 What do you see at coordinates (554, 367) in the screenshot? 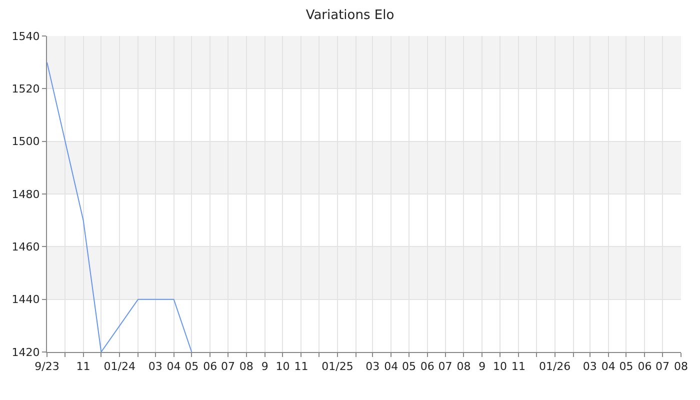
I see `x-tick-label: 01/26` at bounding box center [554, 367].